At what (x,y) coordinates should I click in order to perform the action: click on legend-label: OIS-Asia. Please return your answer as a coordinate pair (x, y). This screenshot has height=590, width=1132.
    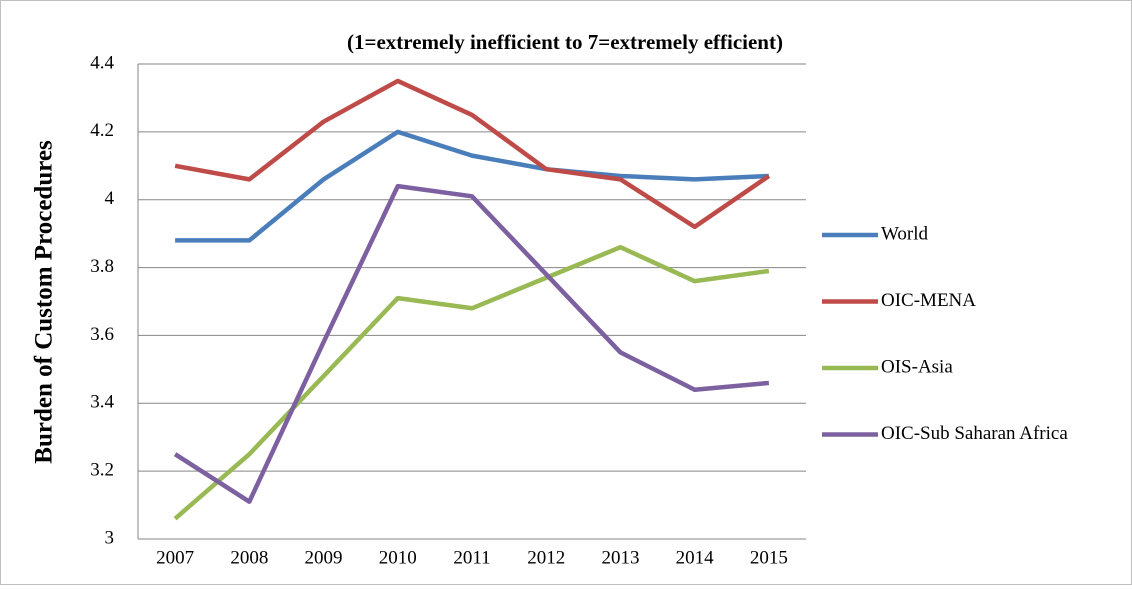
    Looking at the image, I should click on (917, 366).